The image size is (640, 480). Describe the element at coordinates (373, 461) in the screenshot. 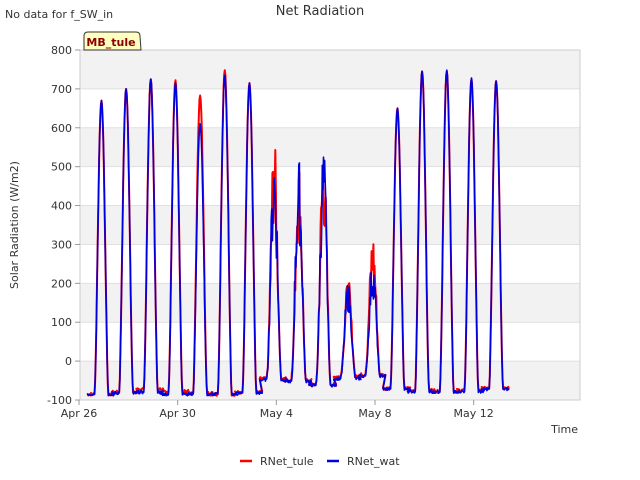

I see `legend-label-rnet-wat: RNet_wat` at that location.